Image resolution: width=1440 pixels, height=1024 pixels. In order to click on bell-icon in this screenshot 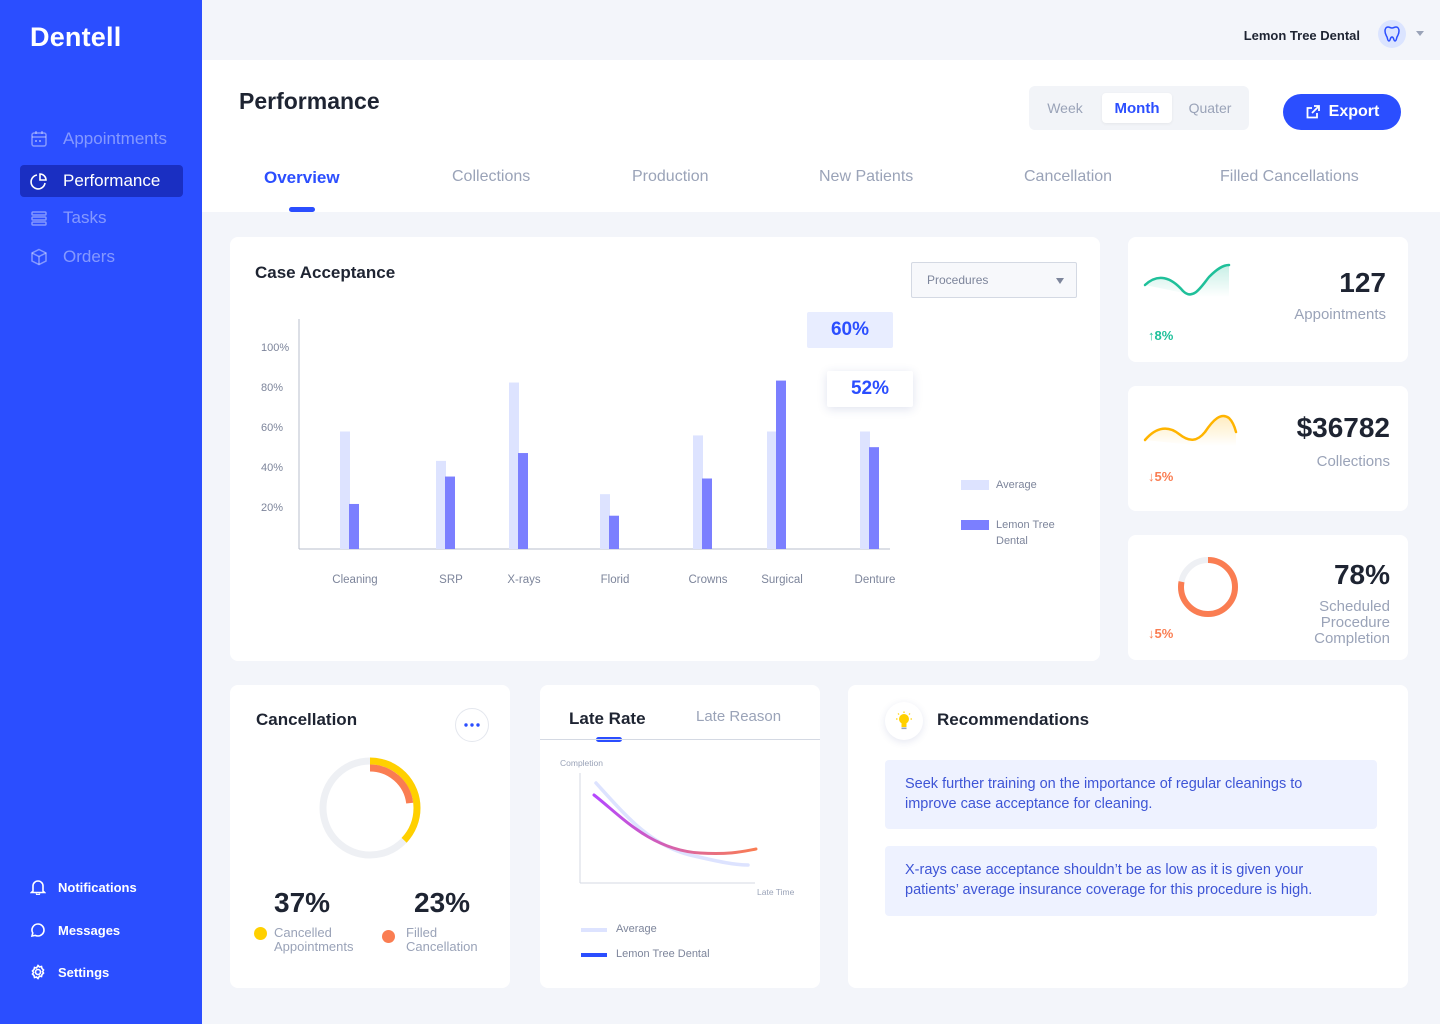, I will do `click(38, 887)`.